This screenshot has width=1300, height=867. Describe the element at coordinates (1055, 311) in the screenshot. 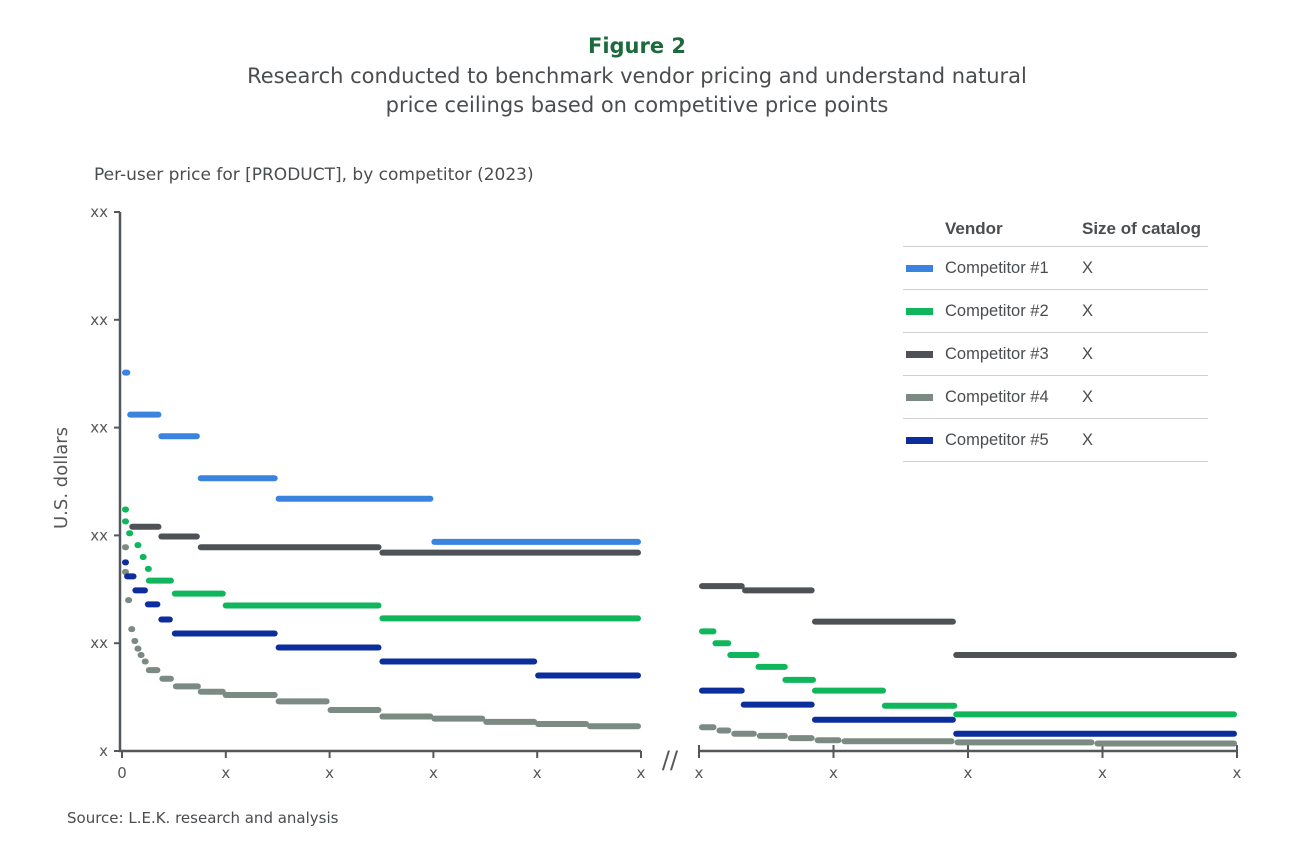

I see `legend-row: Competitor #2 X` at that location.